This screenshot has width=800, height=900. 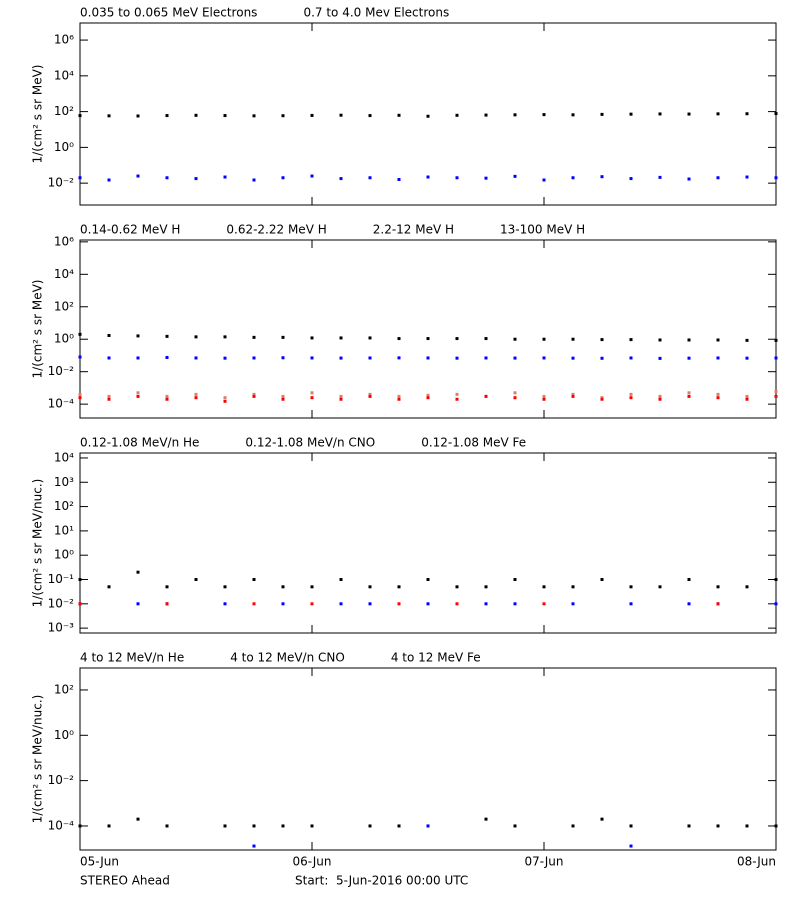 What do you see at coordinates (543, 862) in the screenshot?
I see `x-tick-label: 07-Jun` at bounding box center [543, 862].